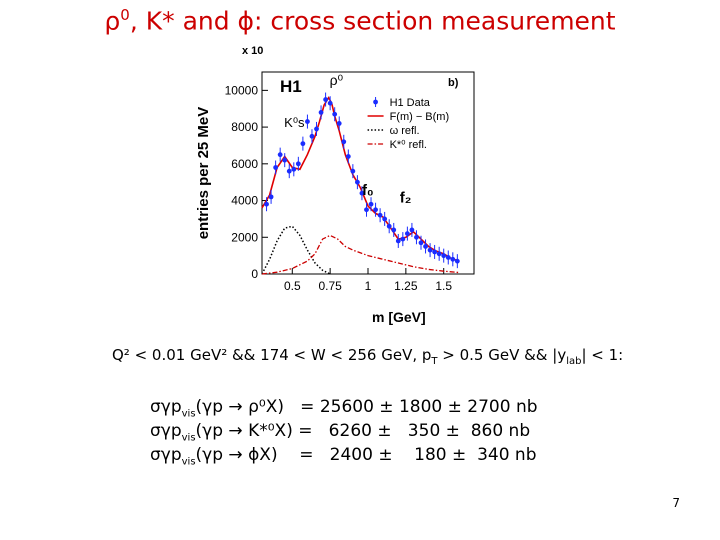 Image resolution: width=720 pixels, height=540 pixels. I want to click on x-tick-label: 1.5, so click(443, 286).